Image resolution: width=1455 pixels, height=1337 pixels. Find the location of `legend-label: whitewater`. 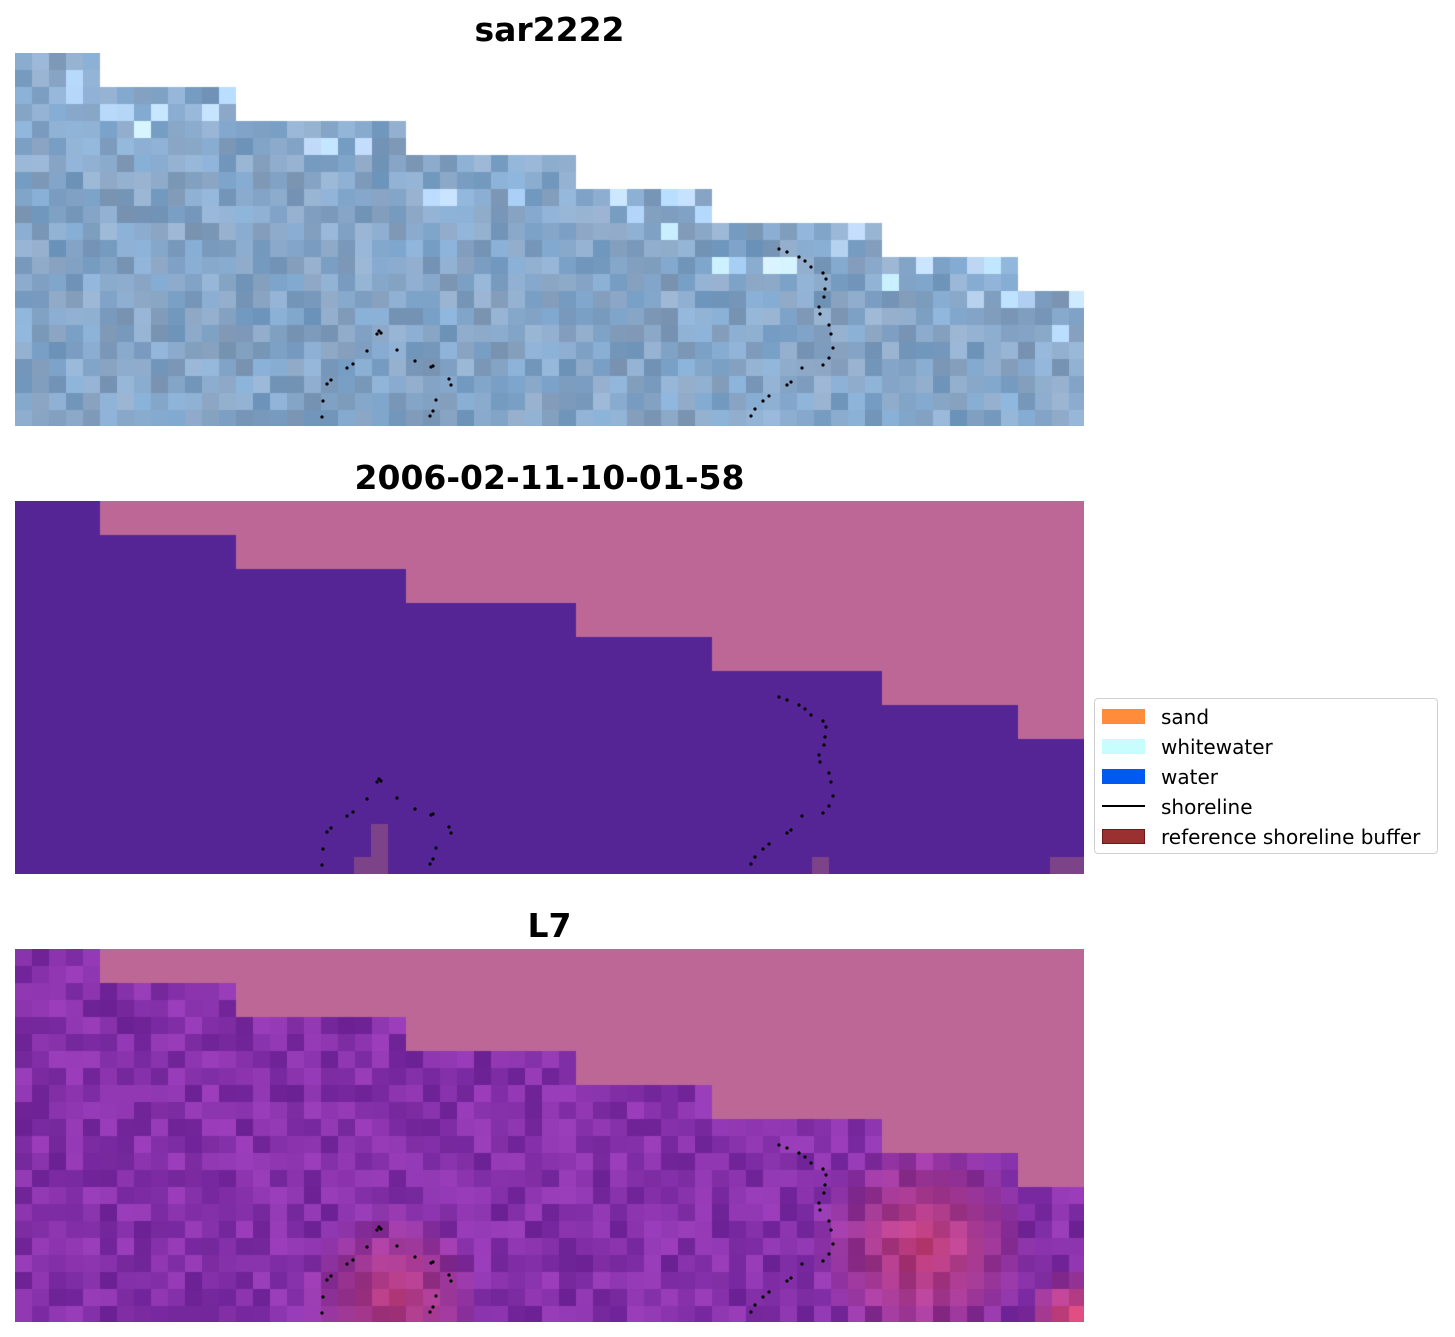

legend-label: whitewater is located at coordinates (1217, 747).